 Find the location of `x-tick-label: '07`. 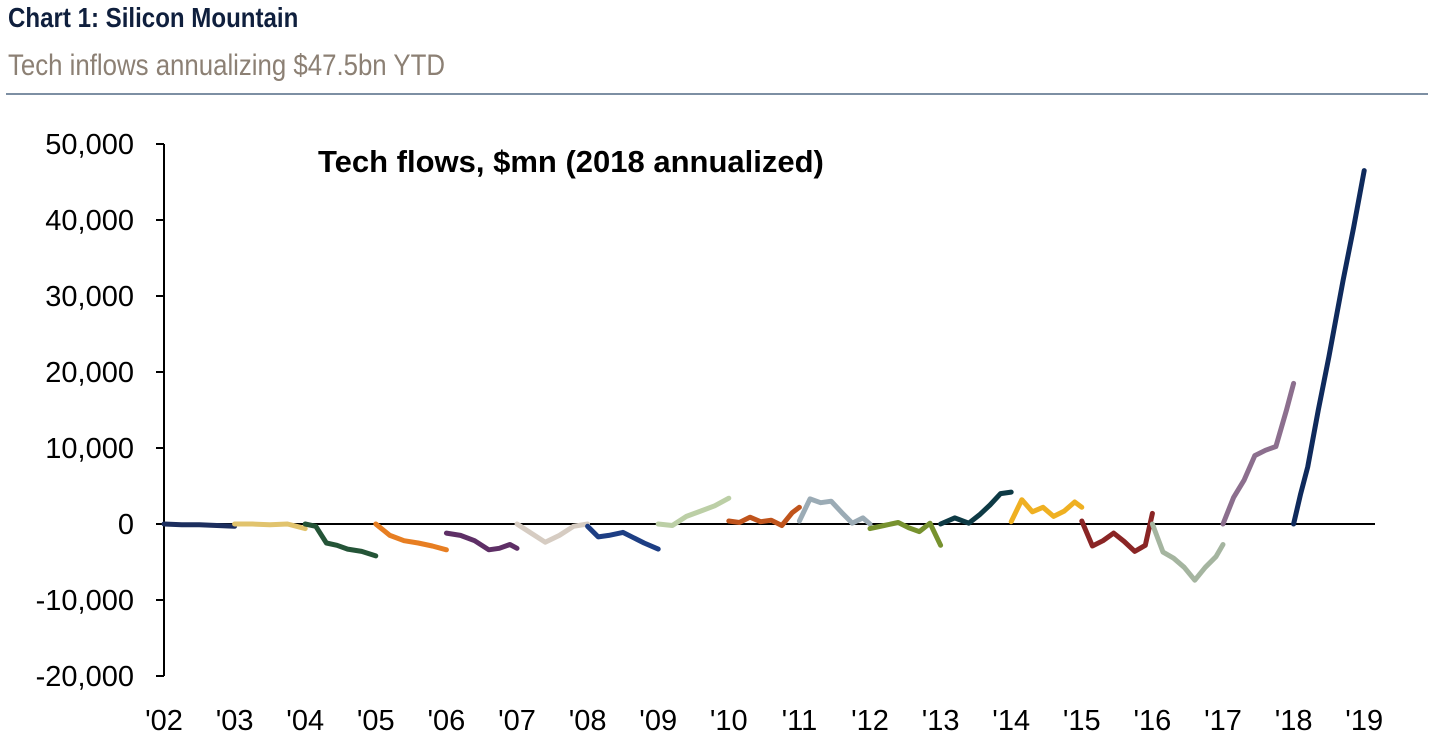

x-tick-label: '07 is located at coordinates (517, 721).